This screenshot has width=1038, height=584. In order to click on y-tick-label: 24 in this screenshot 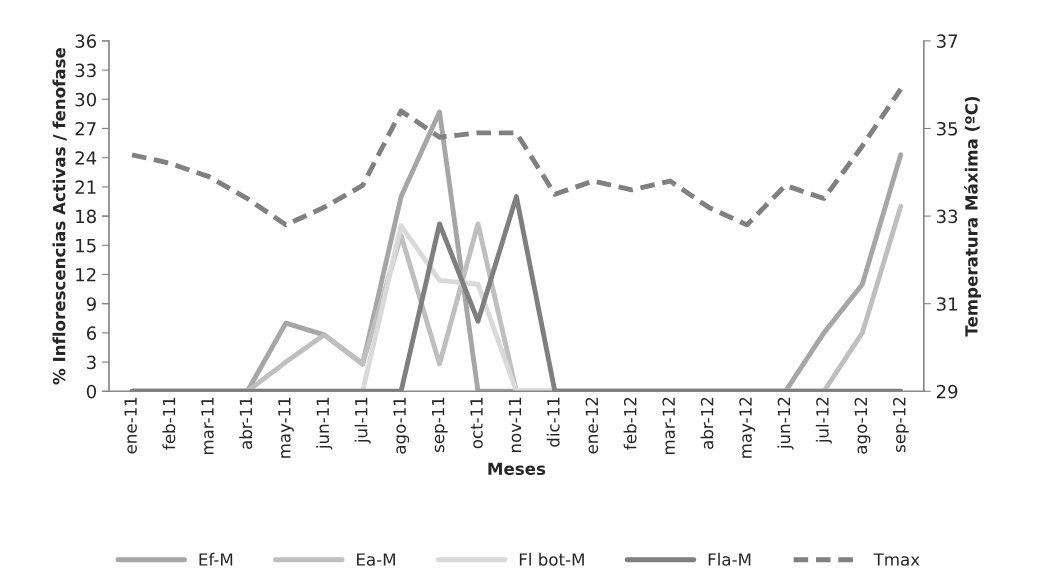, I will do `click(86, 158)`.